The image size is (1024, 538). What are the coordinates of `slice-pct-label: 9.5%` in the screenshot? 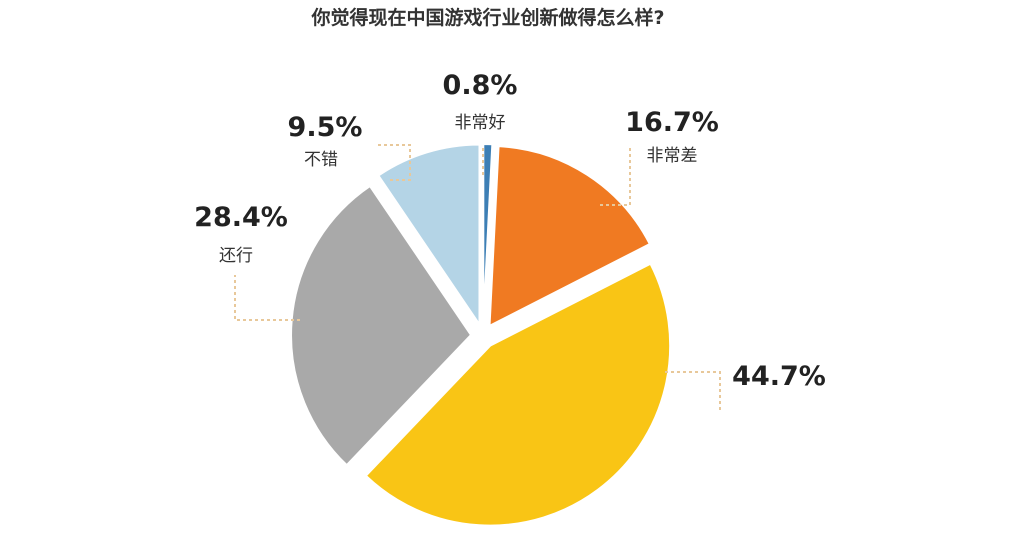 It's located at (325, 127).